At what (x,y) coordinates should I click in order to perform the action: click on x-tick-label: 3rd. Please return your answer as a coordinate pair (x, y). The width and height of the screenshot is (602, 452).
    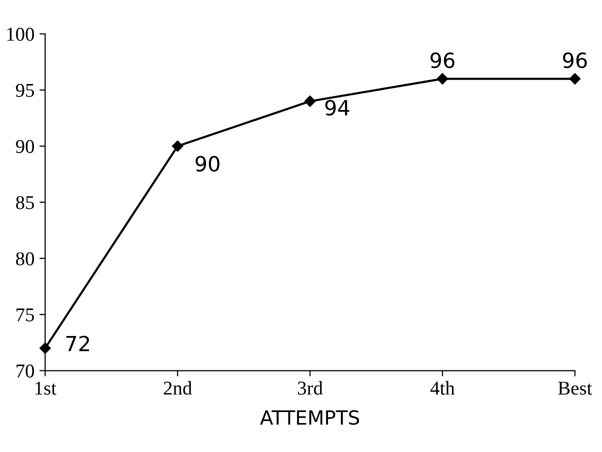
    Looking at the image, I should click on (310, 388).